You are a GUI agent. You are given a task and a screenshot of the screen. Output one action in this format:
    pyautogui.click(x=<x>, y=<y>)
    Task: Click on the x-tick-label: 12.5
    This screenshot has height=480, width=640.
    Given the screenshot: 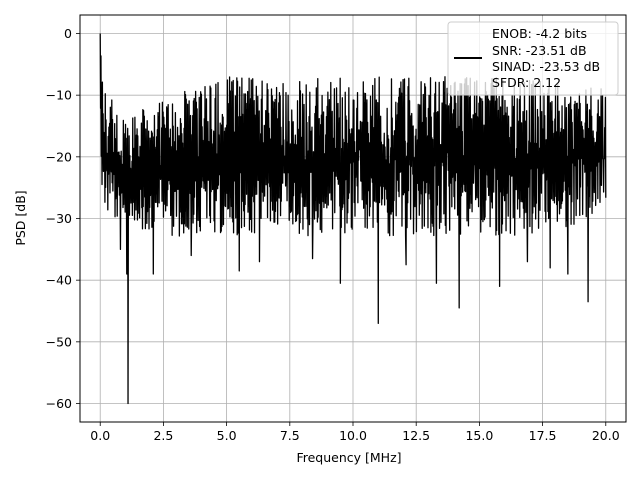 What is the action you would take?
    pyautogui.click(x=416, y=435)
    